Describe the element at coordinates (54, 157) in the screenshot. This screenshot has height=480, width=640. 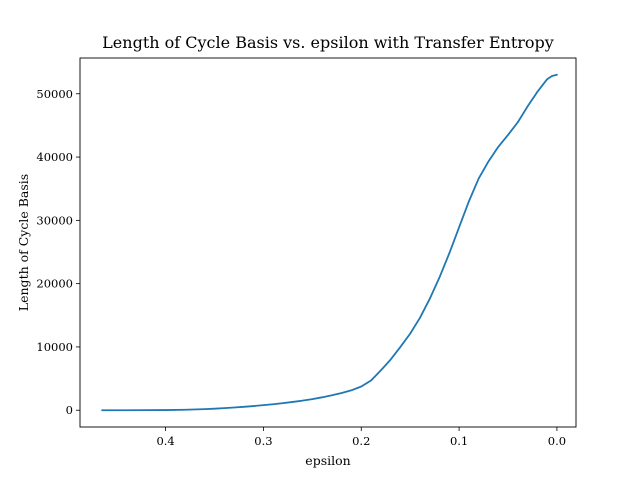
I see `y-tick-label: 40000` at that location.